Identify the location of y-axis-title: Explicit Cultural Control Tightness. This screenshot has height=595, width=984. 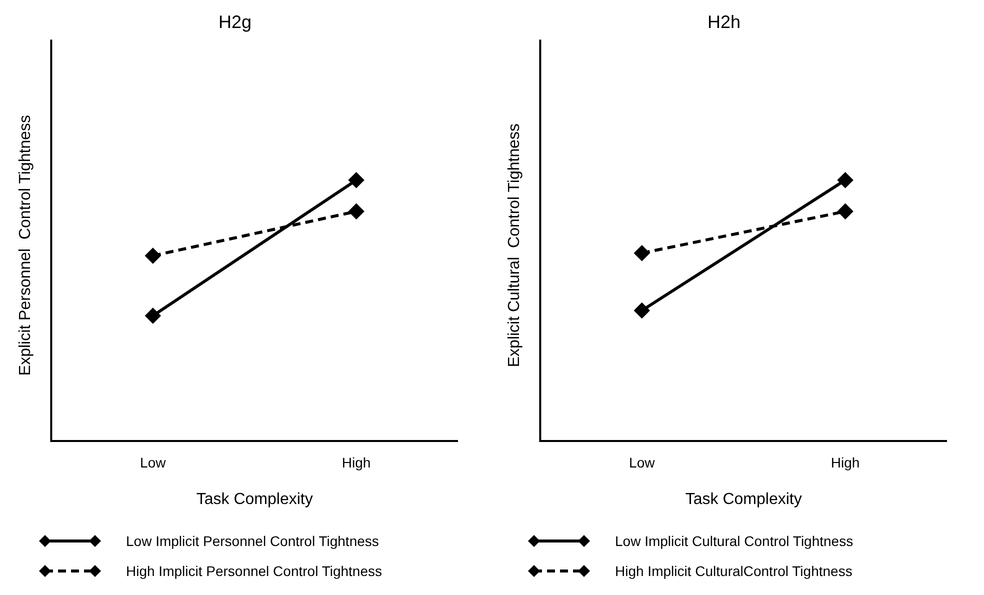
(515, 245).